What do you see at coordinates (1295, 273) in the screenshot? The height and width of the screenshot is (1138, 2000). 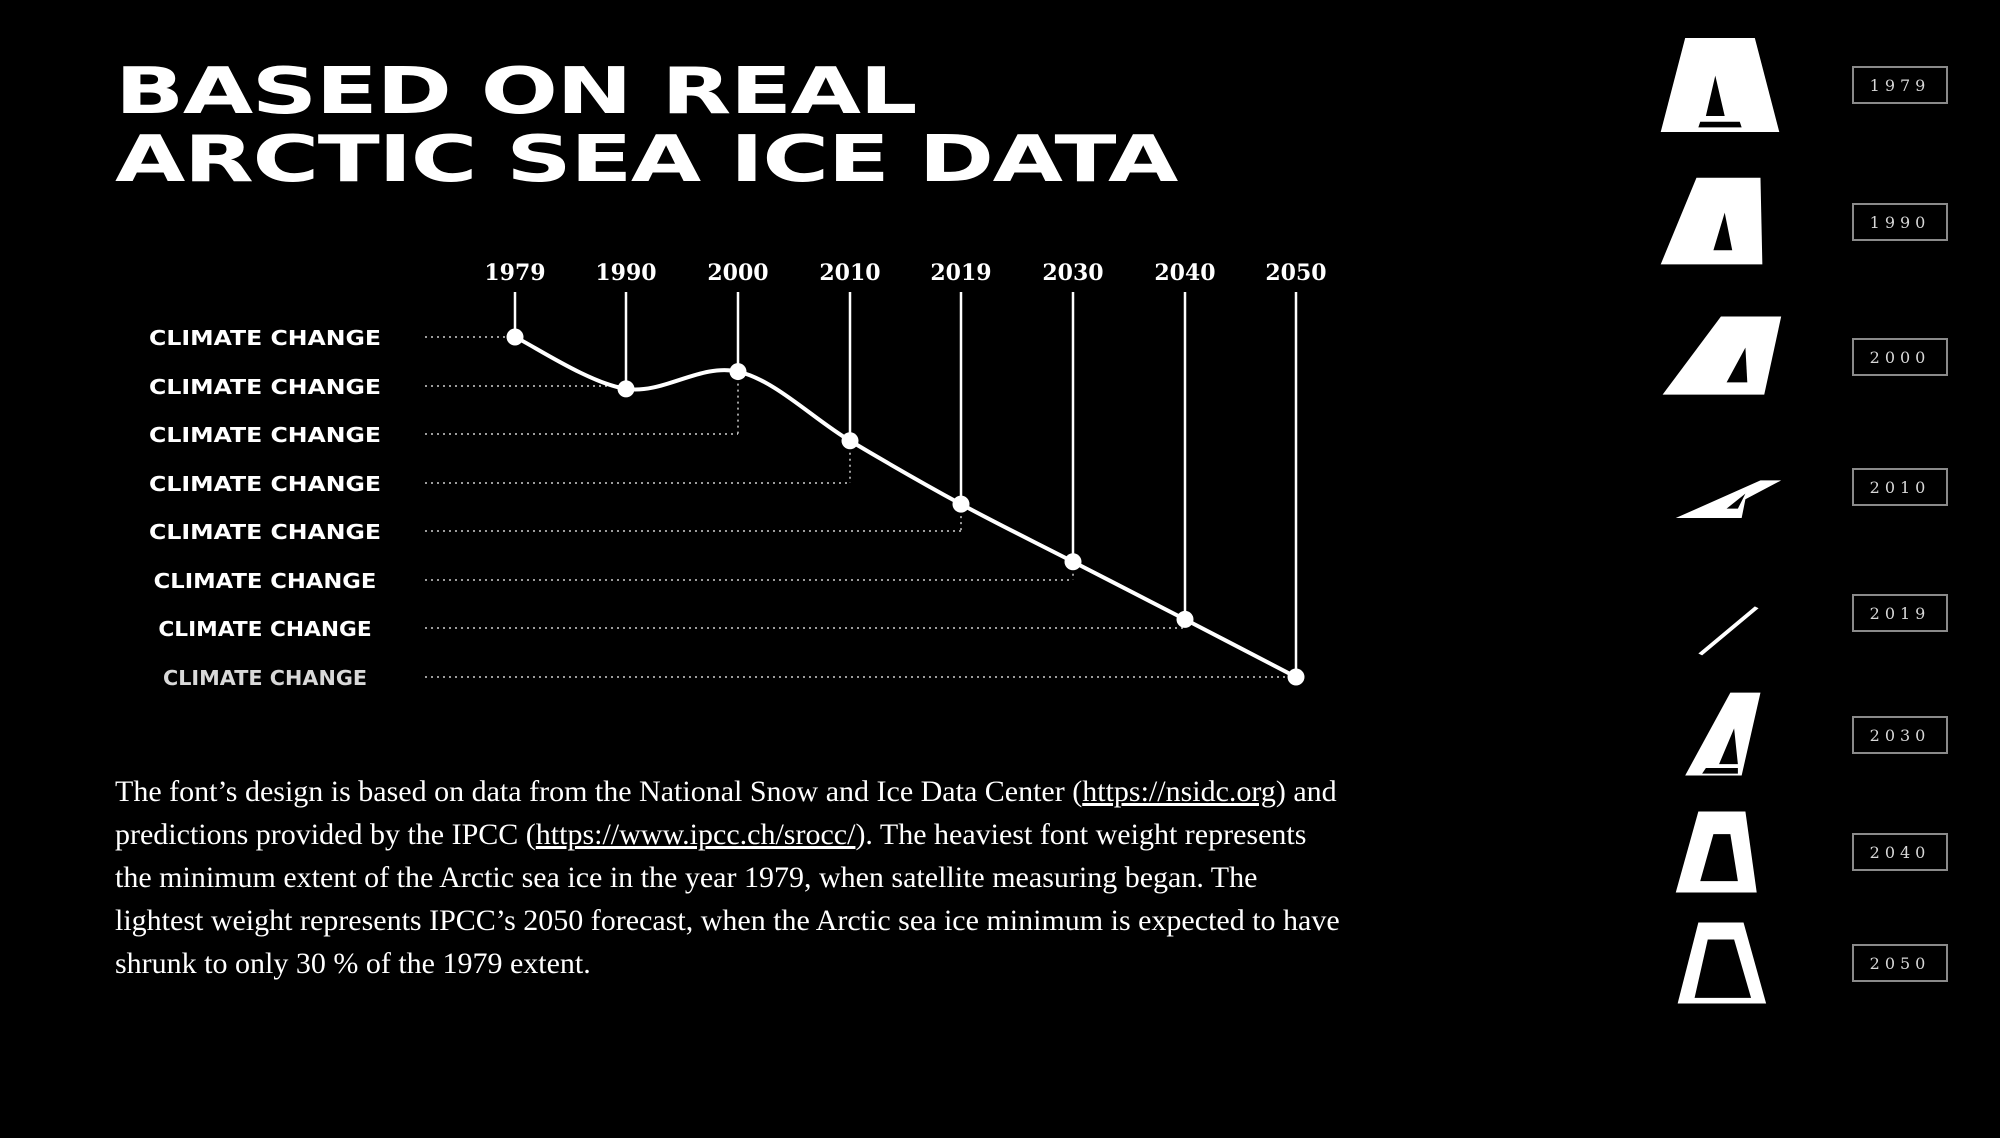 I see `year-tick-label: 2050` at bounding box center [1295, 273].